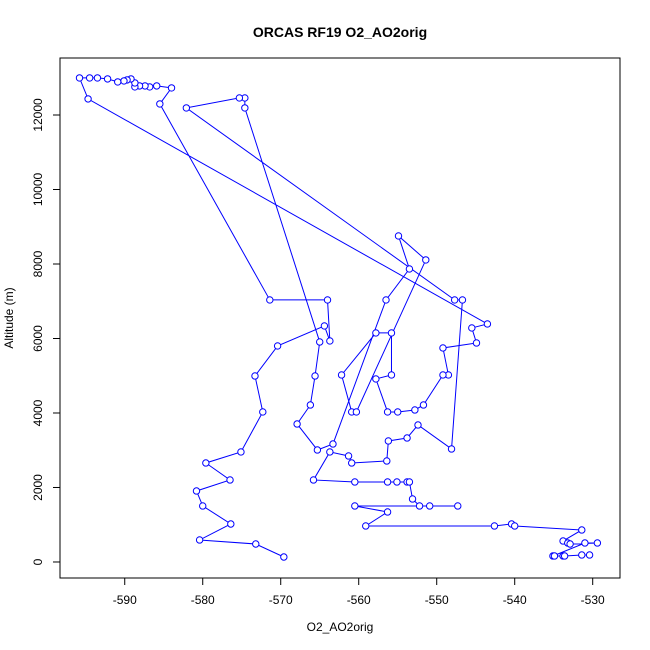 The height and width of the screenshot is (650, 650). Describe the element at coordinates (9, 317) in the screenshot. I see `y-axis-label: Altitude (m)` at that location.